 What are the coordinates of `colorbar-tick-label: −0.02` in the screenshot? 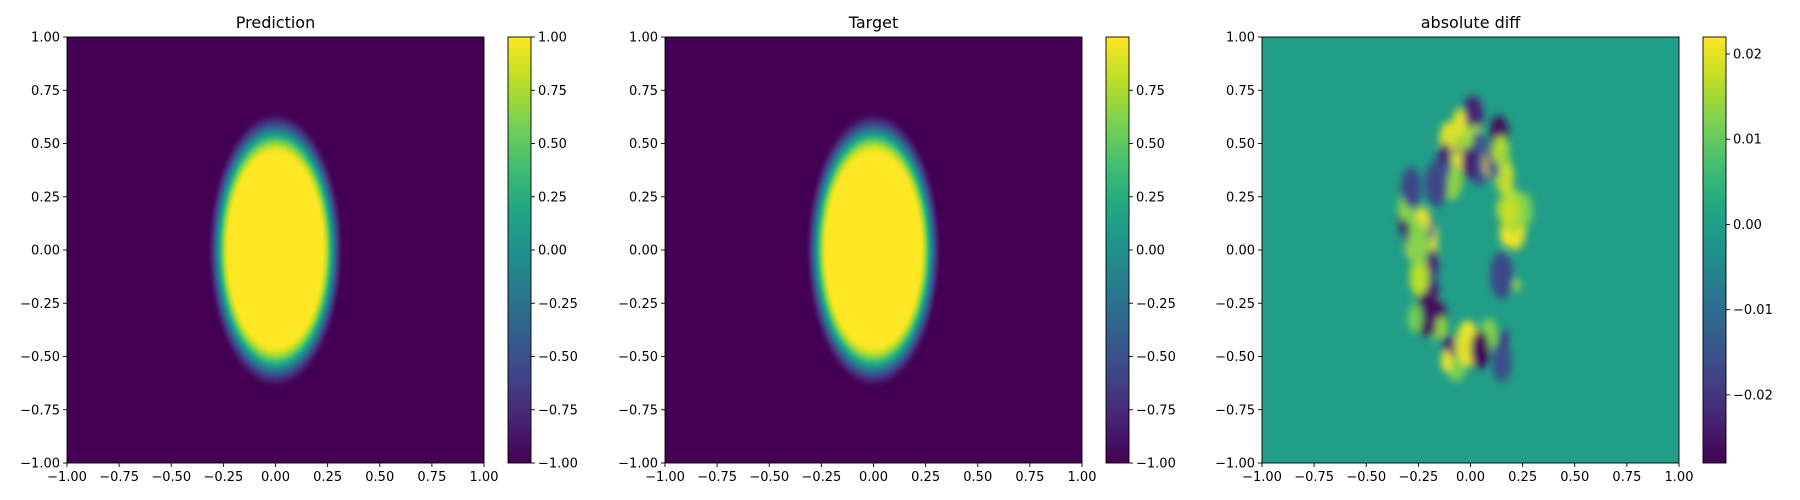 It's located at (1753, 395).